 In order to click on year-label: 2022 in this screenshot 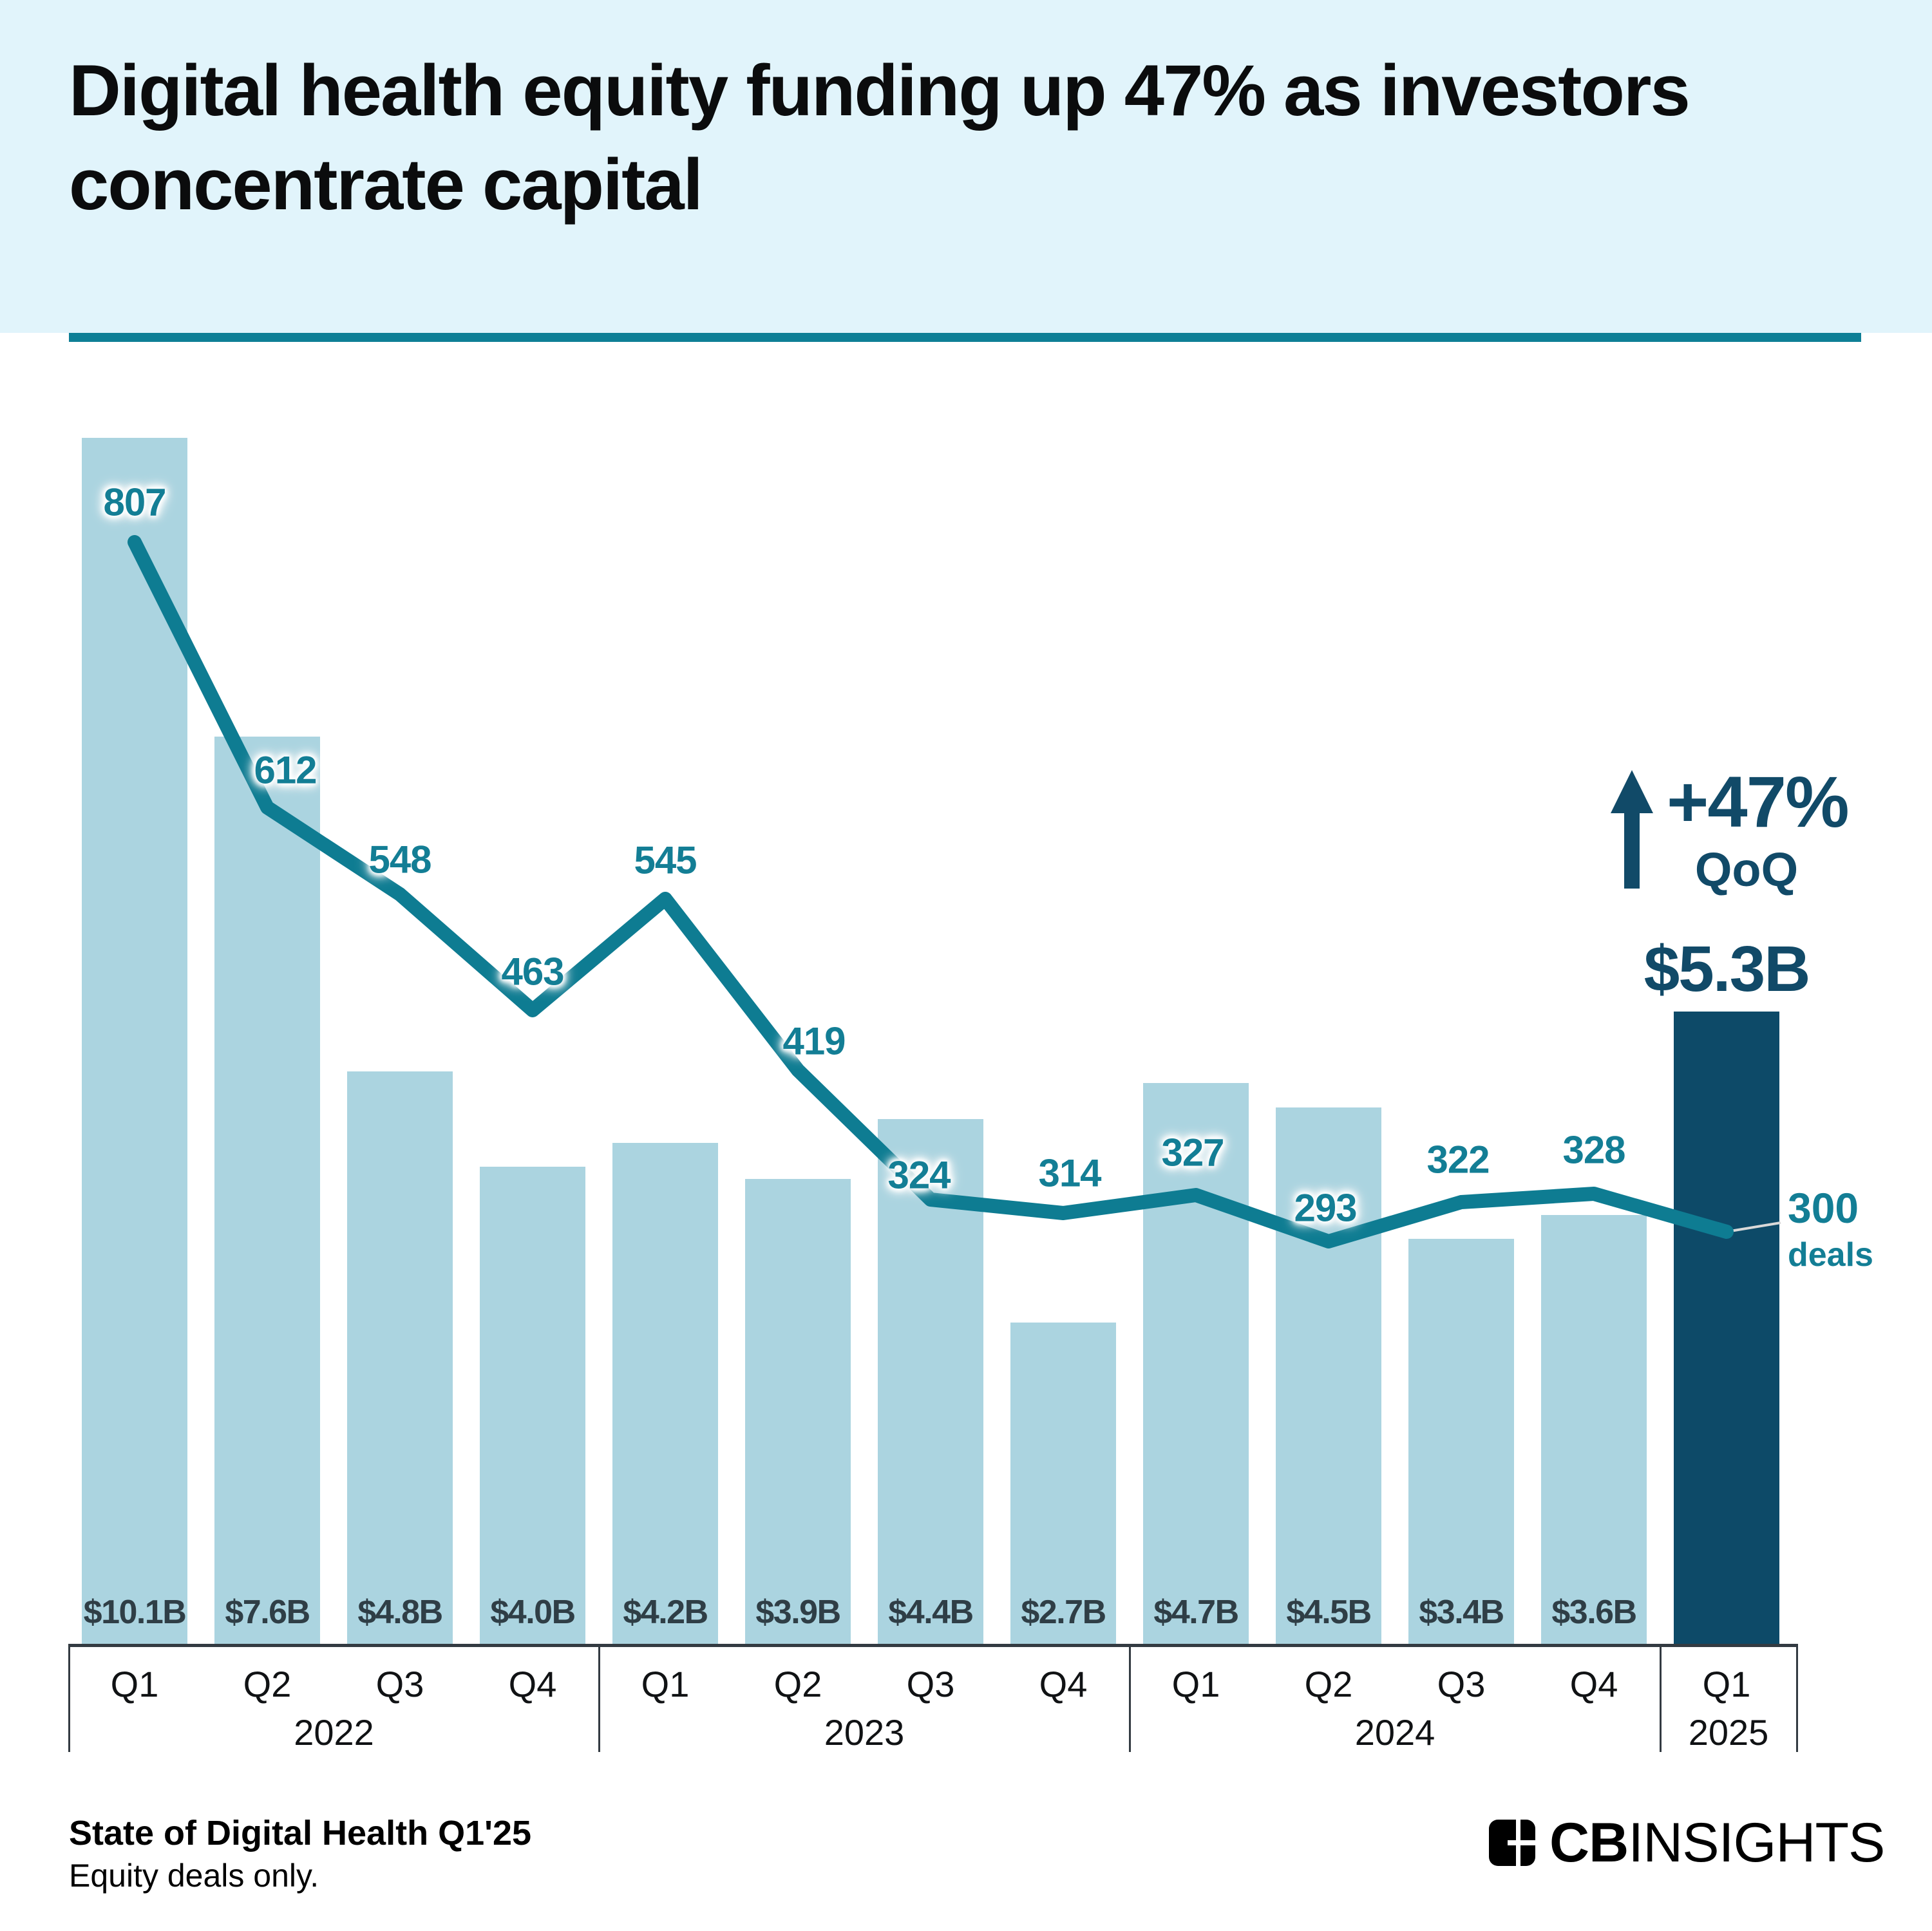, I will do `click(334, 1733)`.